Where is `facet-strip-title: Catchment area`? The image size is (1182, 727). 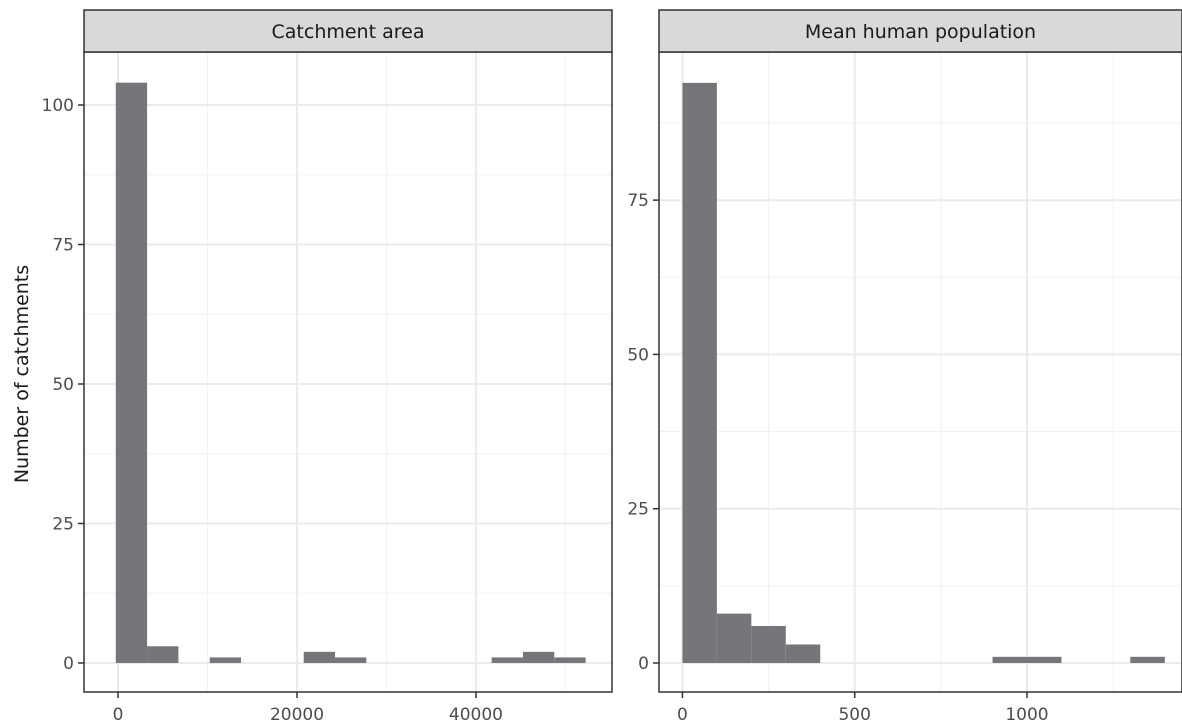
facet-strip-title: Catchment area is located at coordinates (348, 32).